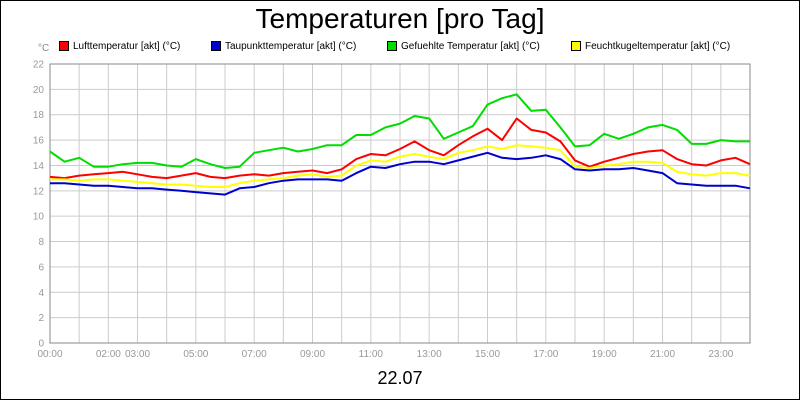 This screenshot has height=400, width=800. Describe the element at coordinates (64, 46) in the screenshot. I see `legend-swatch-red` at that location.